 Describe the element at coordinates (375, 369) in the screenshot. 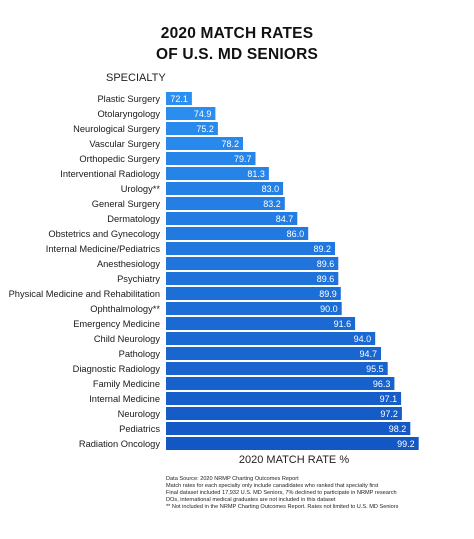

I see `bar-value-label: 95.5` at that location.